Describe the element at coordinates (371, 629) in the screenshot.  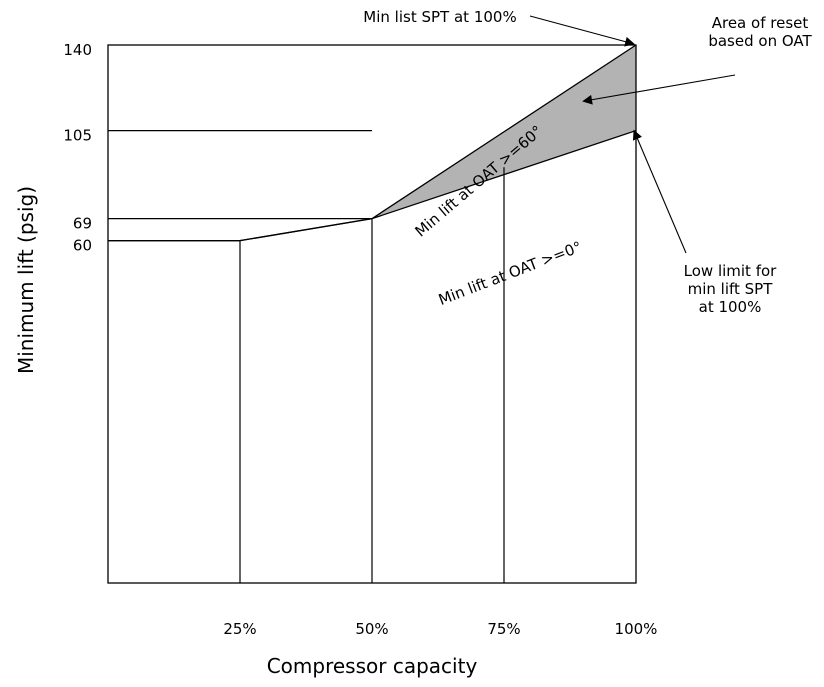
I see `x-tick-label: 50%` at that location.